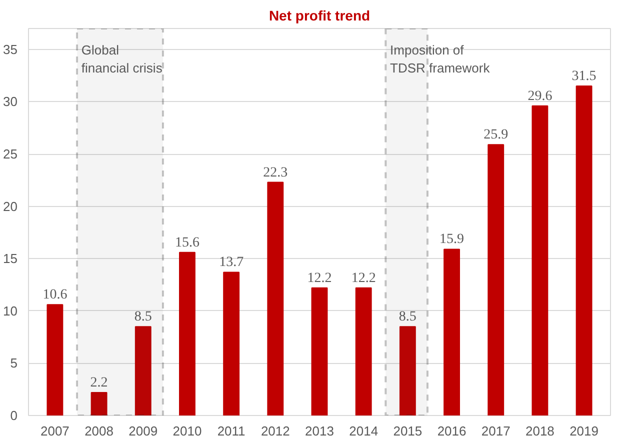 The height and width of the screenshot is (443, 625). What do you see at coordinates (187, 242) in the screenshot?
I see `data-label: 15.6` at bounding box center [187, 242].